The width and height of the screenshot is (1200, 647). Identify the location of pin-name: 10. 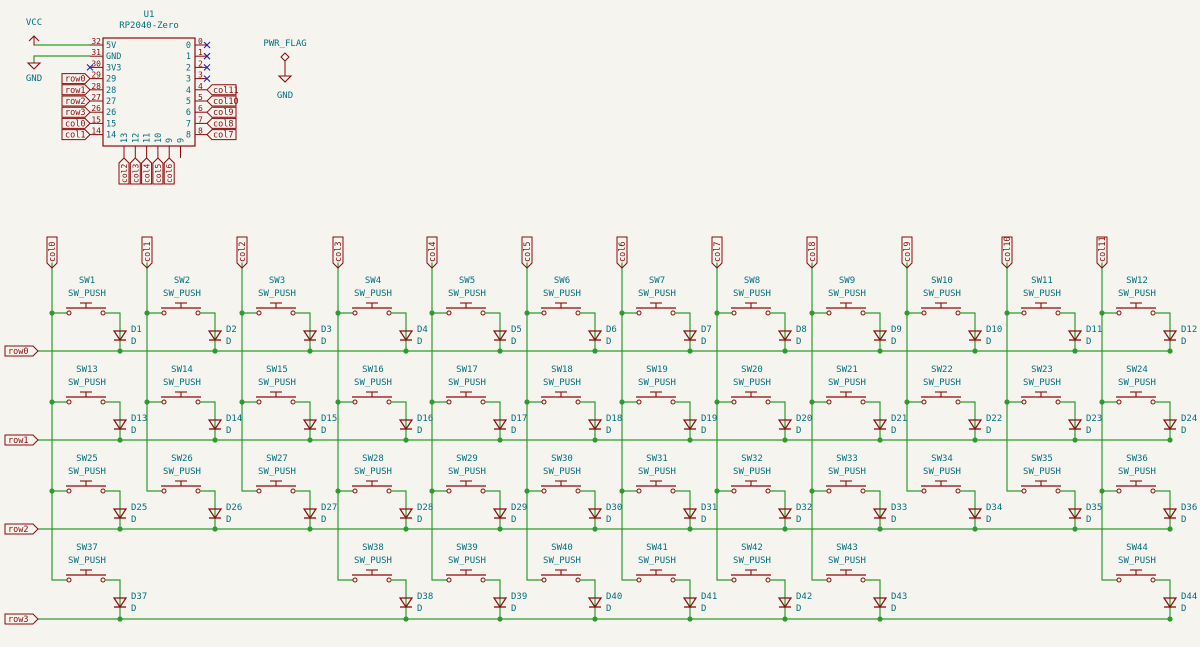
(159, 138).